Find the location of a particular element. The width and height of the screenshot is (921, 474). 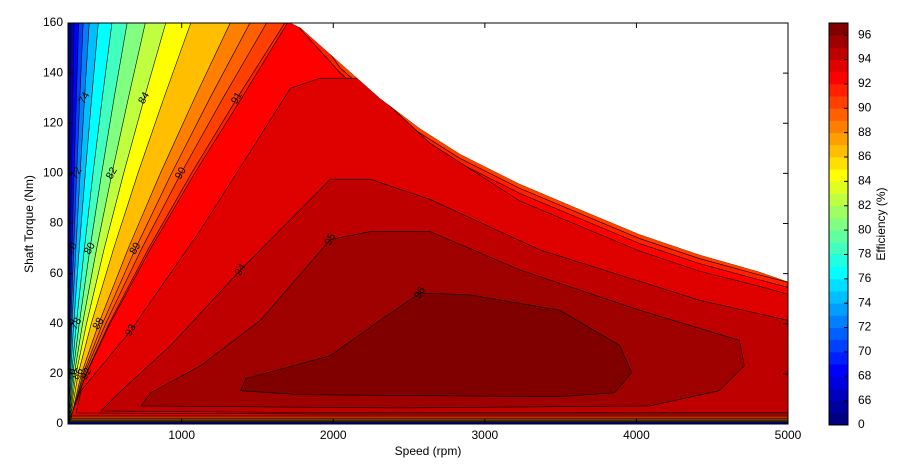

colorbar-tick-label: 86 is located at coordinates (865, 156).